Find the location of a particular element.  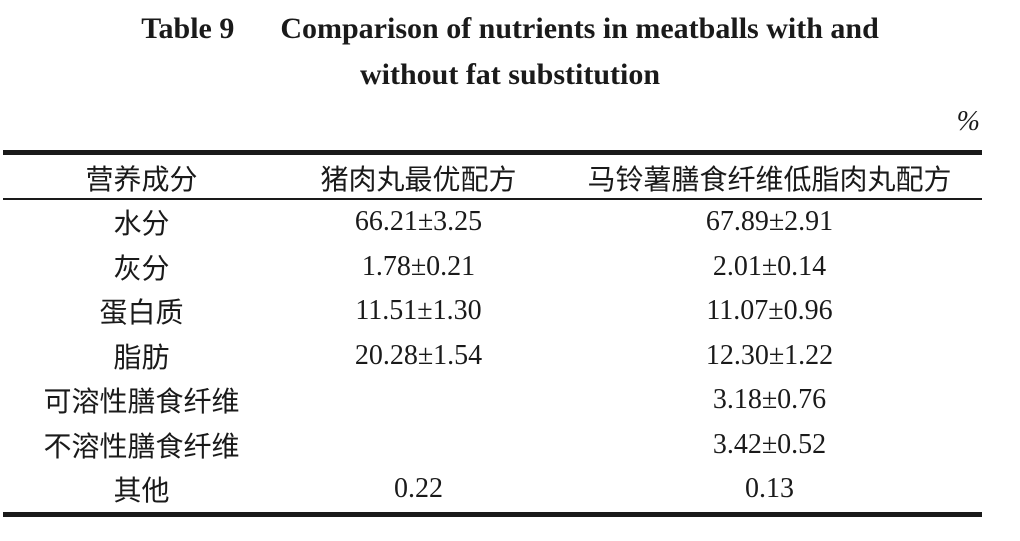

table-number: Table 9 is located at coordinates (188, 28).